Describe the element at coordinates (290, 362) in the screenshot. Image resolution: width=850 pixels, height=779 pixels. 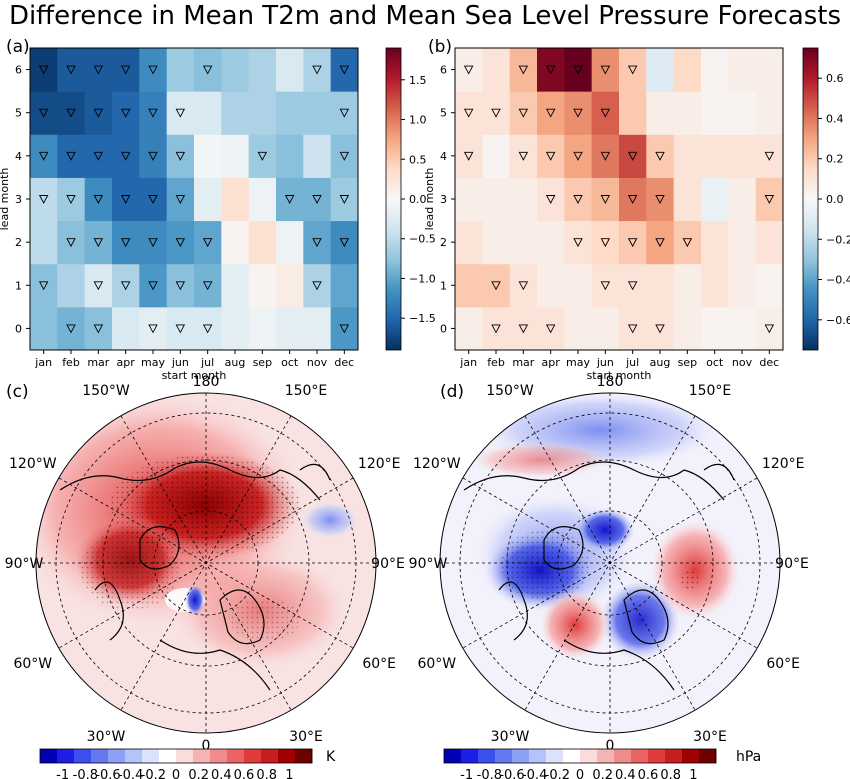
I see `x-tick-label: oct` at that location.